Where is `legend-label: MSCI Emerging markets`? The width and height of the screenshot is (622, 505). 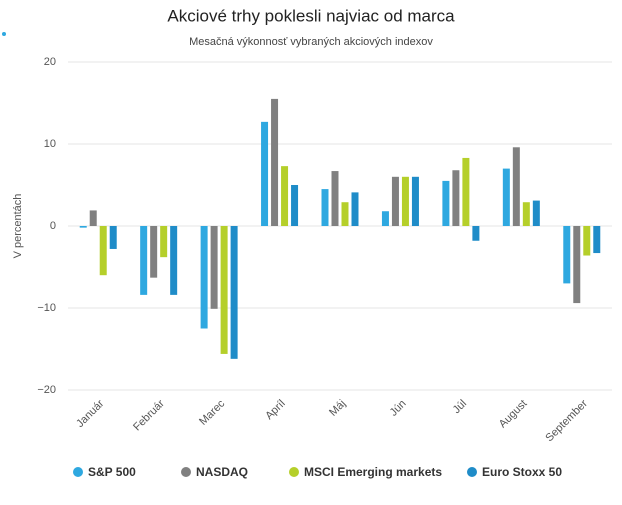
legend-label: MSCI Emerging markets is located at coordinates (373, 472).